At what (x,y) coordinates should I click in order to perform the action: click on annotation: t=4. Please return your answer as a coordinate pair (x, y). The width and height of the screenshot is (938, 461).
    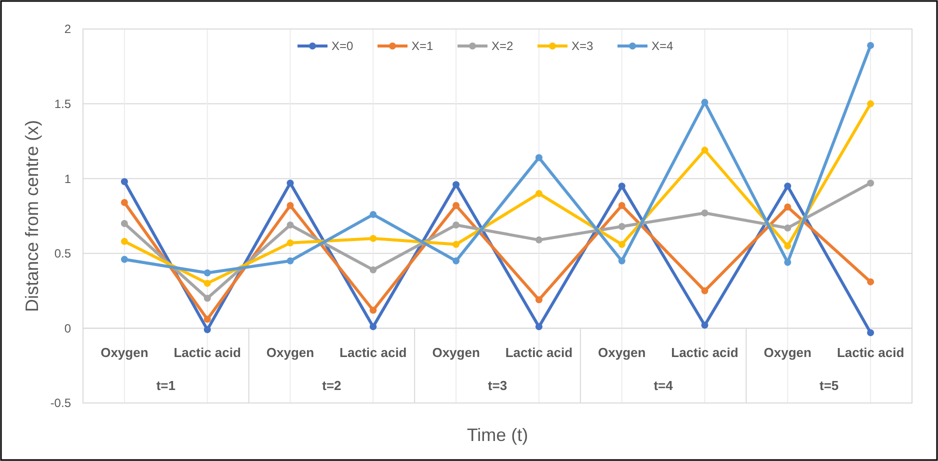
    Looking at the image, I should click on (664, 386).